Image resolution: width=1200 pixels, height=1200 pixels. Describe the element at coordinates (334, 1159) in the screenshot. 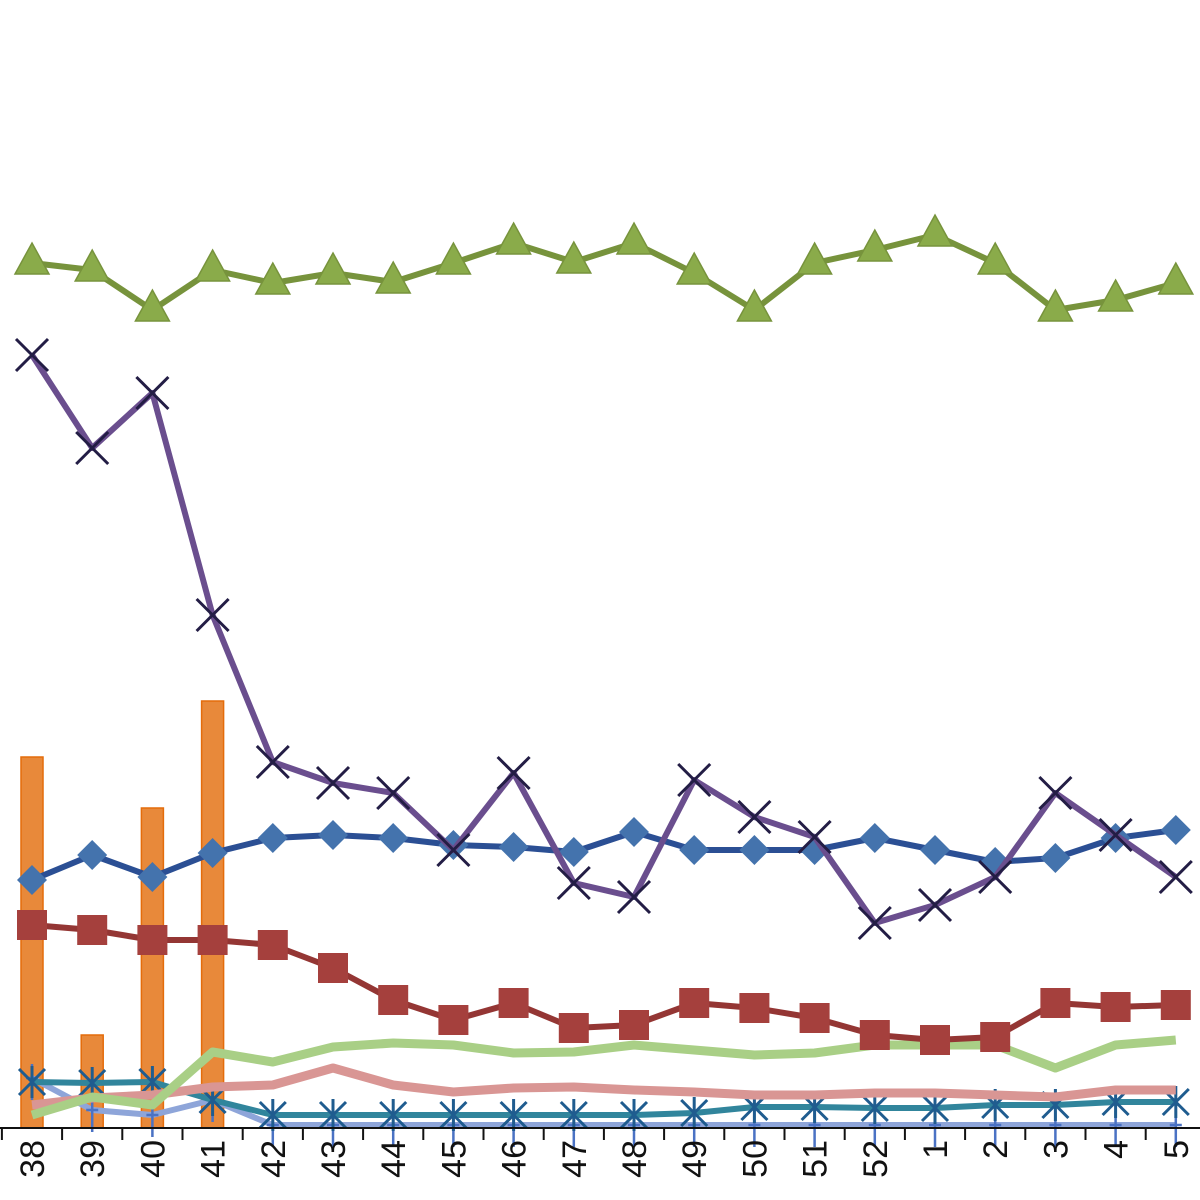

I see `x-tick-label: 43` at that location.